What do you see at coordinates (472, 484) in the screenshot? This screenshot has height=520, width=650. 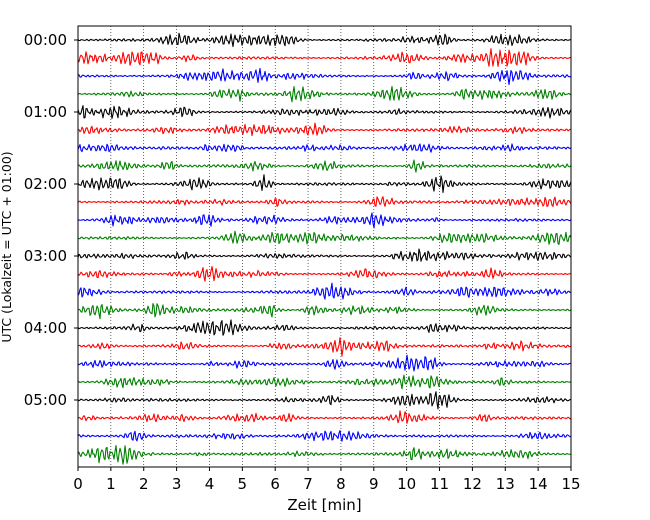 I see `x-tick-label: 12` at bounding box center [472, 484].